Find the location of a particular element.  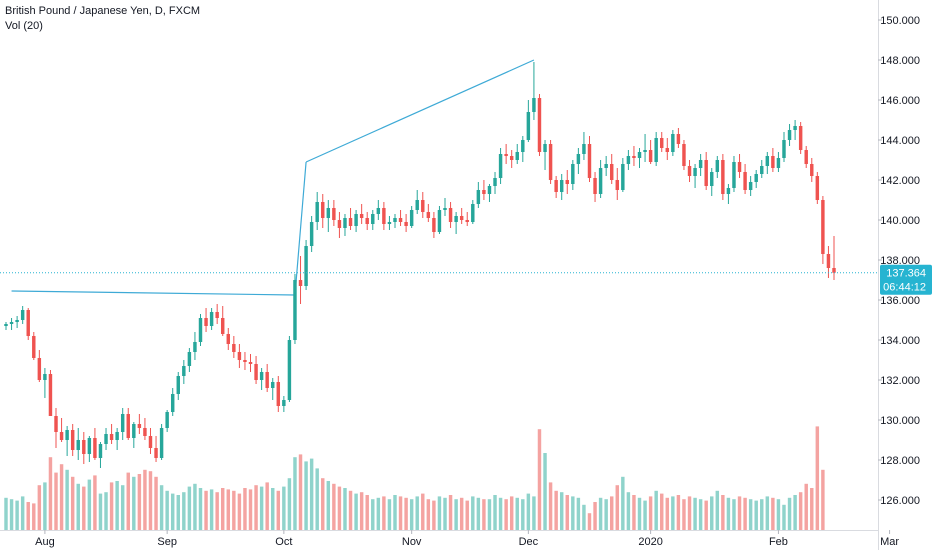

price-tick-label: 140.000 is located at coordinates (900, 221).